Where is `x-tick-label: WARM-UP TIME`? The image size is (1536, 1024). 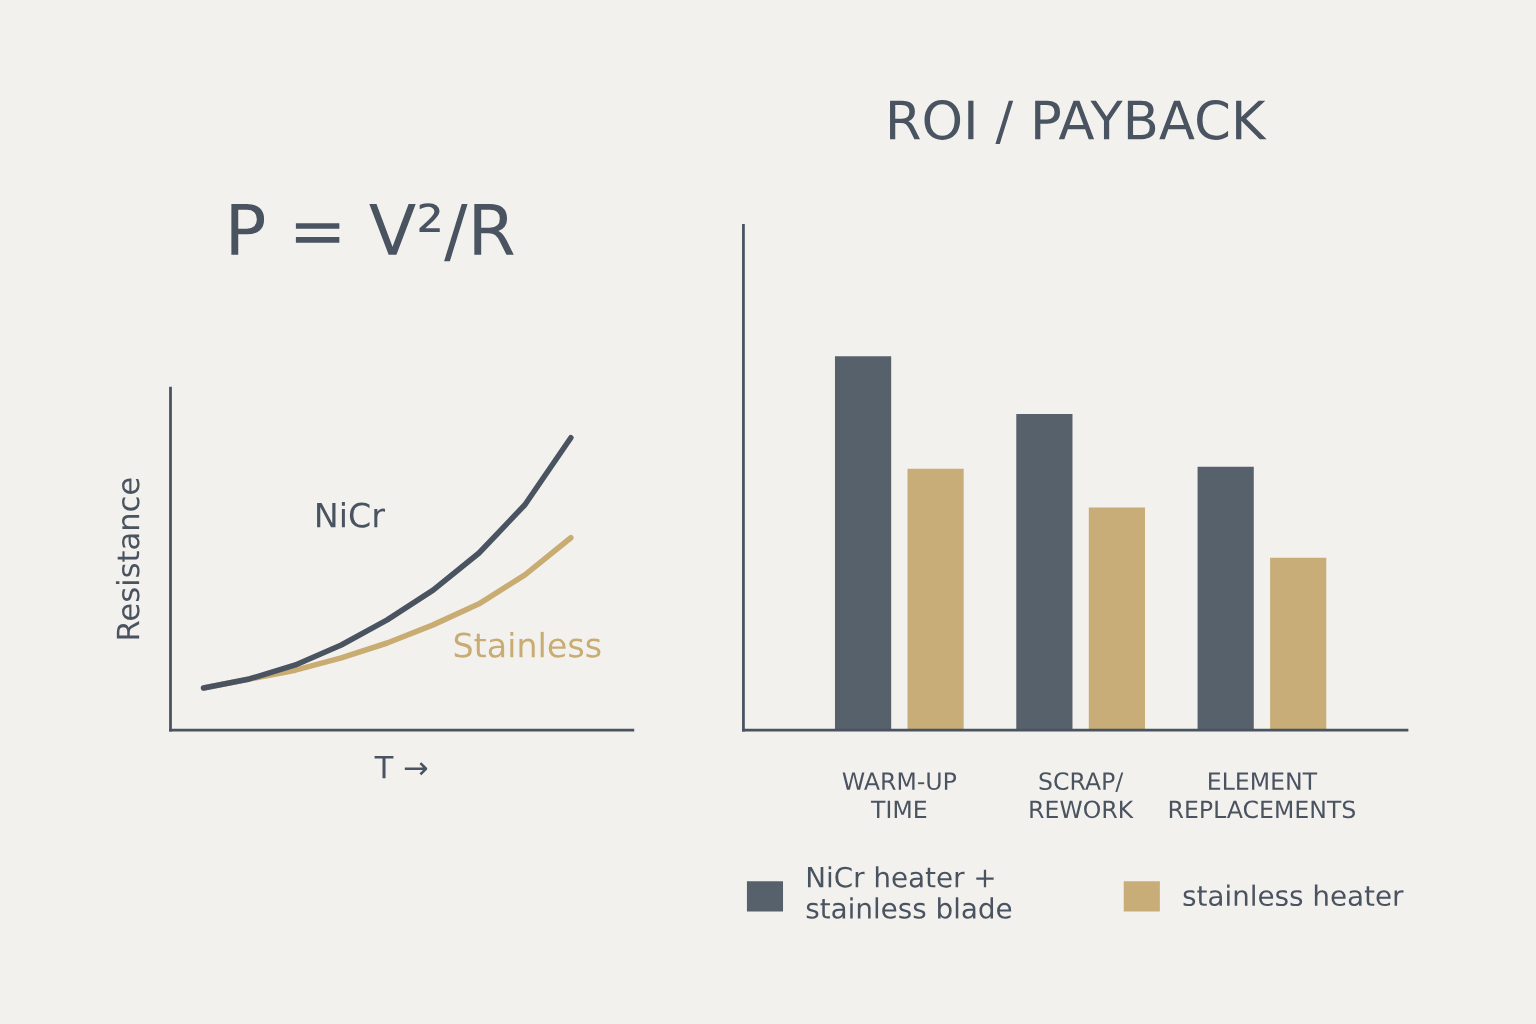 x-tick-label: WARM-UP TIME is located at coordinates (899, 795).